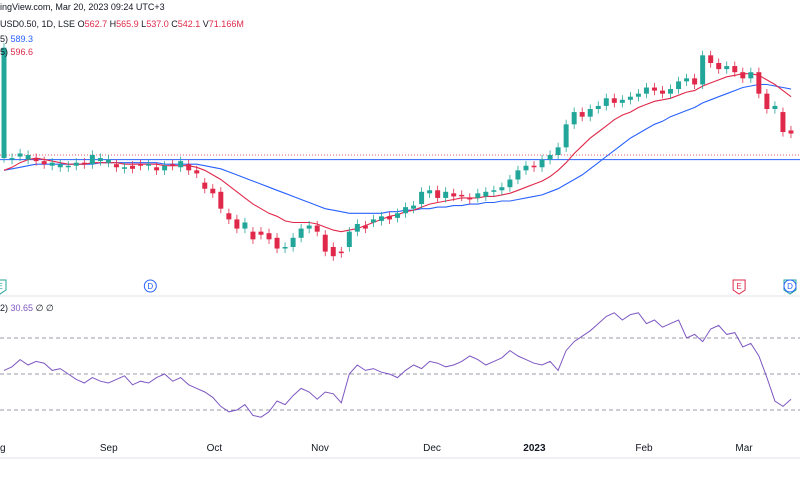 This screenshot has height=487, width=800. Describe the element at coordinates (22, 52) in the screenshot. I see `ma-fast-value: 596.6` at that location.